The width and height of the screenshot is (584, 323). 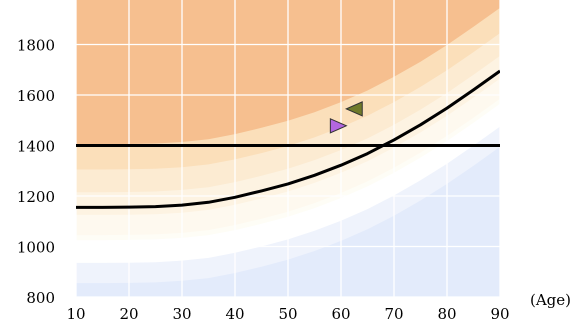 What do you see at coordinates (36, 46) in the screenshot?
I see `y-tick-label: 1800` at bounding box center [36, 46].